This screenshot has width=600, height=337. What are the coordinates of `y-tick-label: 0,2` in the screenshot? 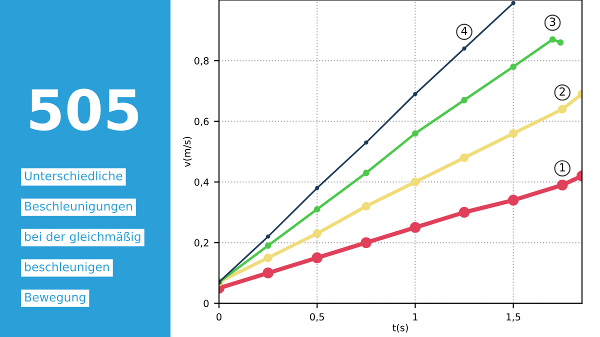 It's located at (201, 243).